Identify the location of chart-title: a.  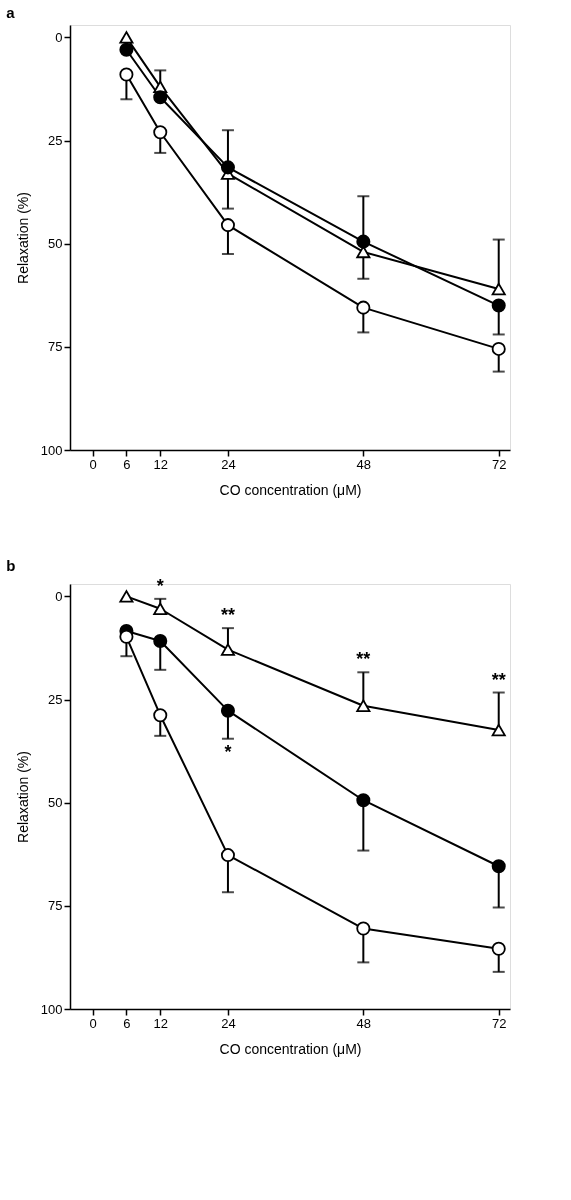
(11, 12).